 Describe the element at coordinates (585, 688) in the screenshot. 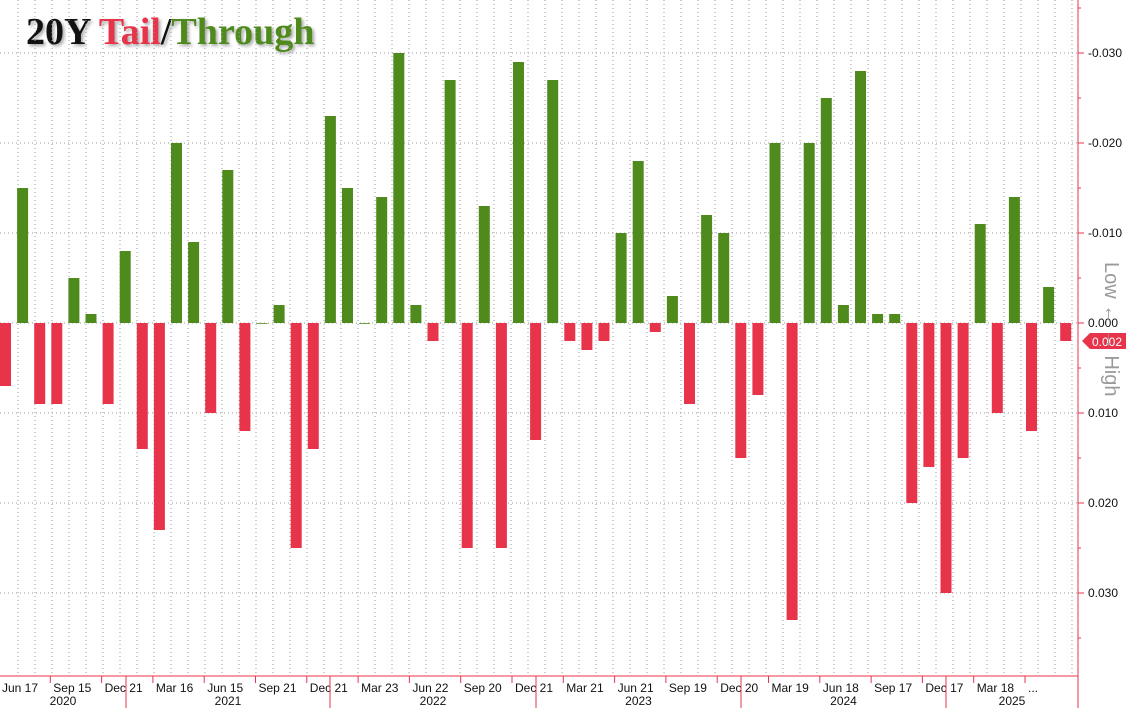

I see `x-tick-label: Mar 21` at that location.